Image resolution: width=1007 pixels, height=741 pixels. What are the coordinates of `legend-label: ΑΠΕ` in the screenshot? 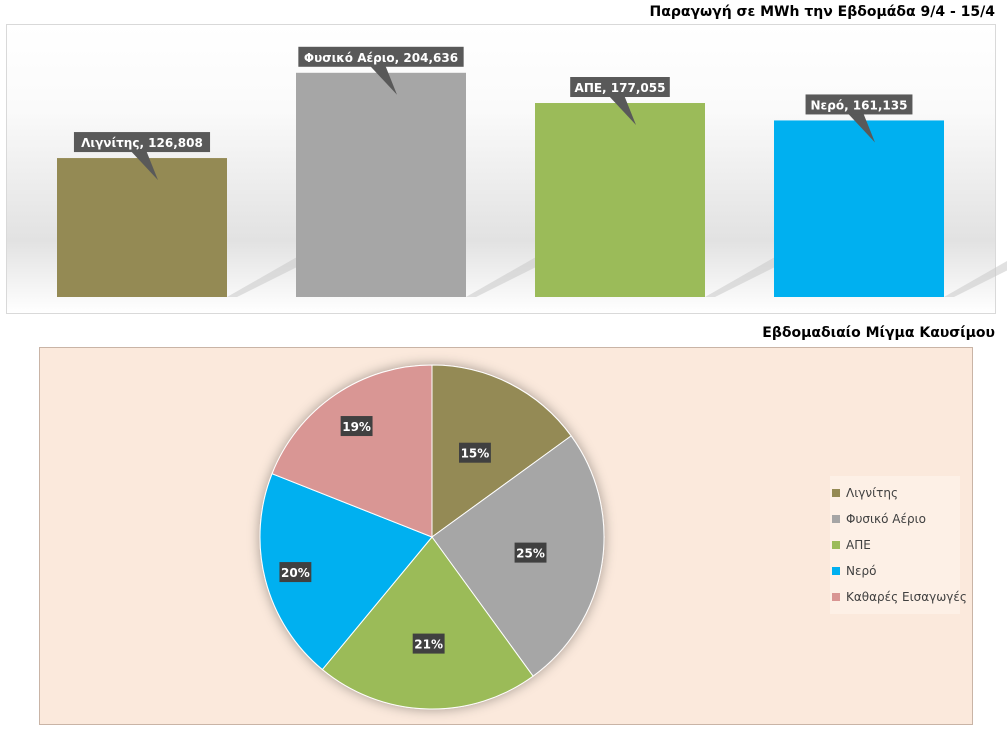 It's located at (858, 545).